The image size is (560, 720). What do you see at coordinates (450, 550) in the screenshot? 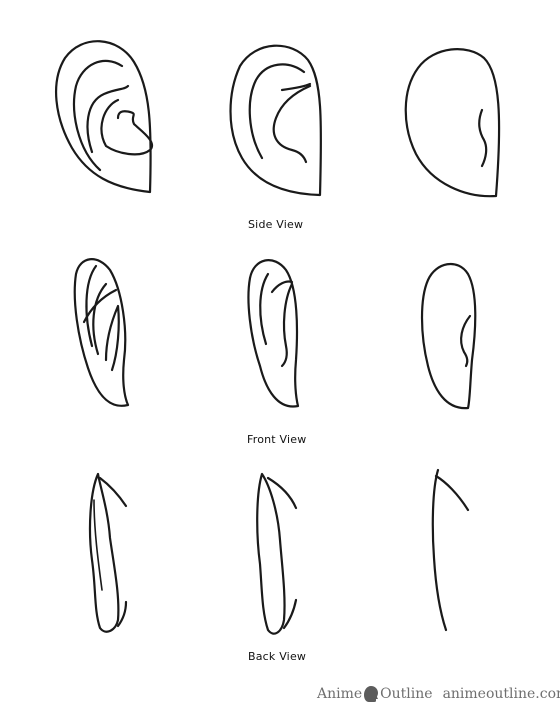
I see `back-view-outline-ear` at bounding box center [450, 550].